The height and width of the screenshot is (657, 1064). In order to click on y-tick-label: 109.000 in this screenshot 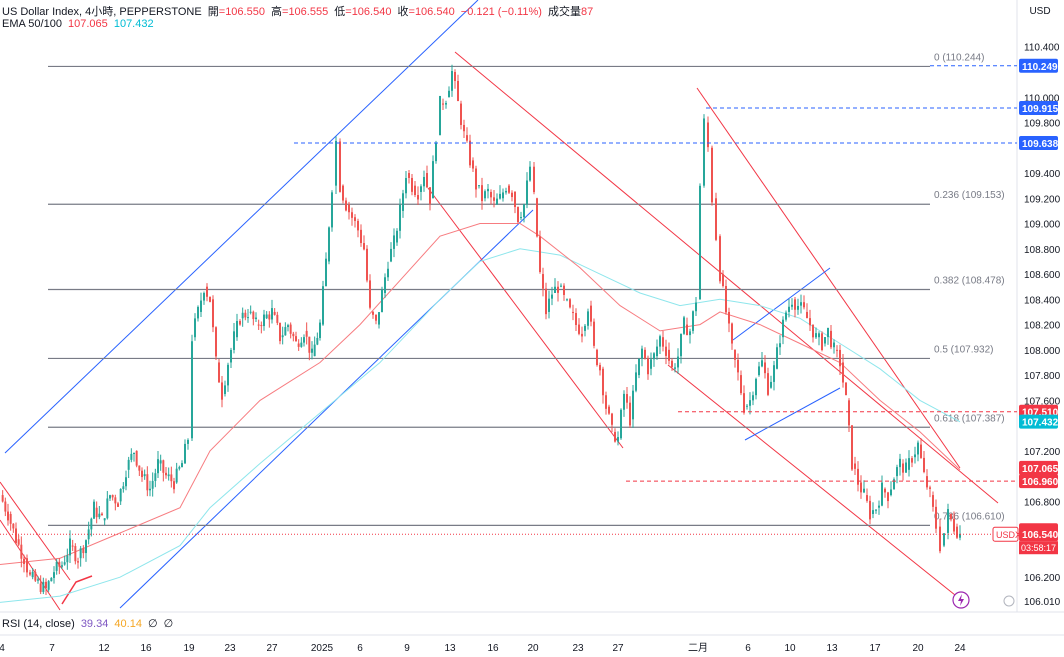, I will do `click(1042, 225)`.